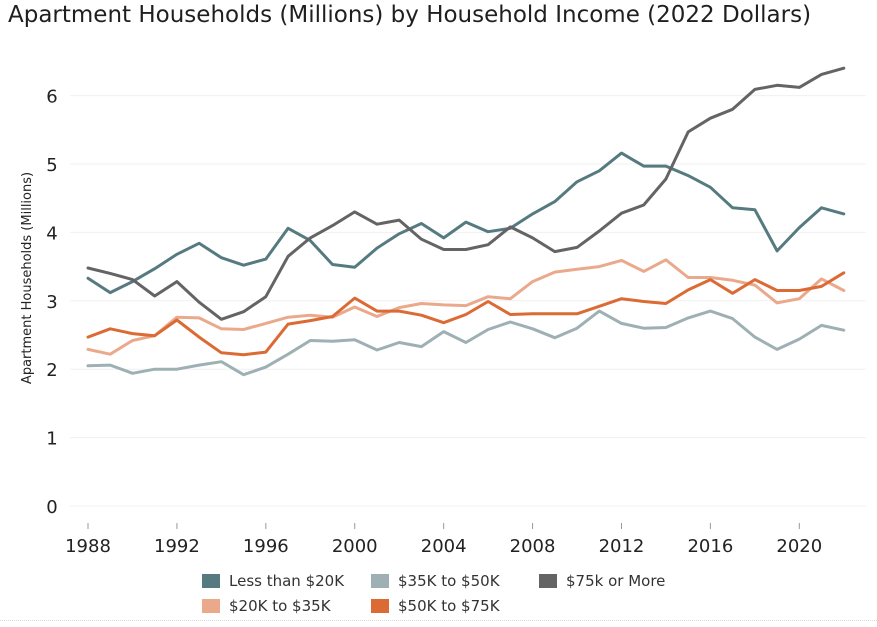  Describe the element at coordinates (444, 546) in the screenshot. I see `x-tick-label: 2004` at that location.